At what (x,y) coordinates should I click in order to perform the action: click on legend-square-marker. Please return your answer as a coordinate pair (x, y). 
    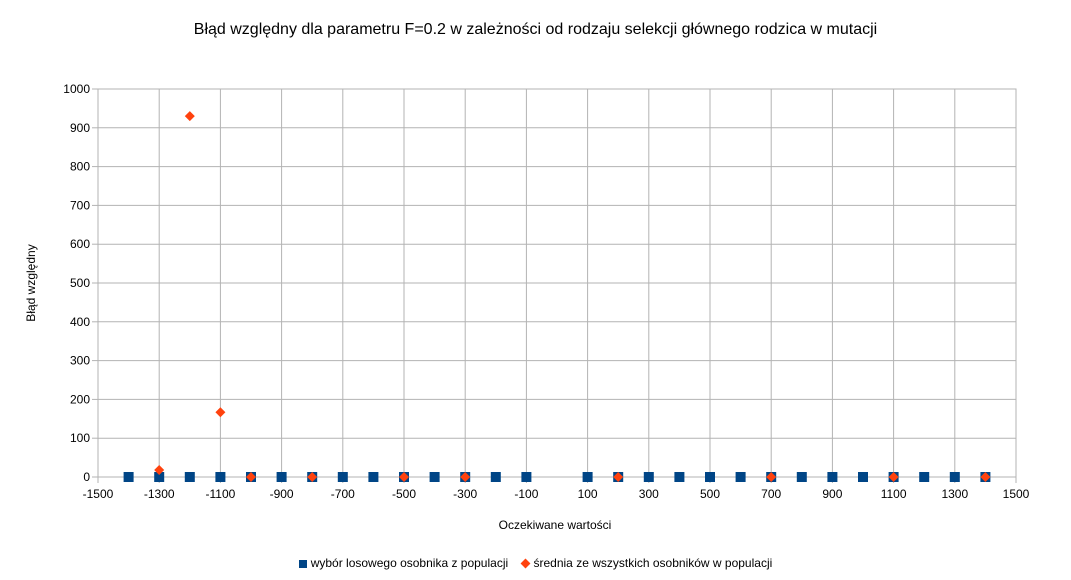
    Looking at the image, I should click on (302, 563).